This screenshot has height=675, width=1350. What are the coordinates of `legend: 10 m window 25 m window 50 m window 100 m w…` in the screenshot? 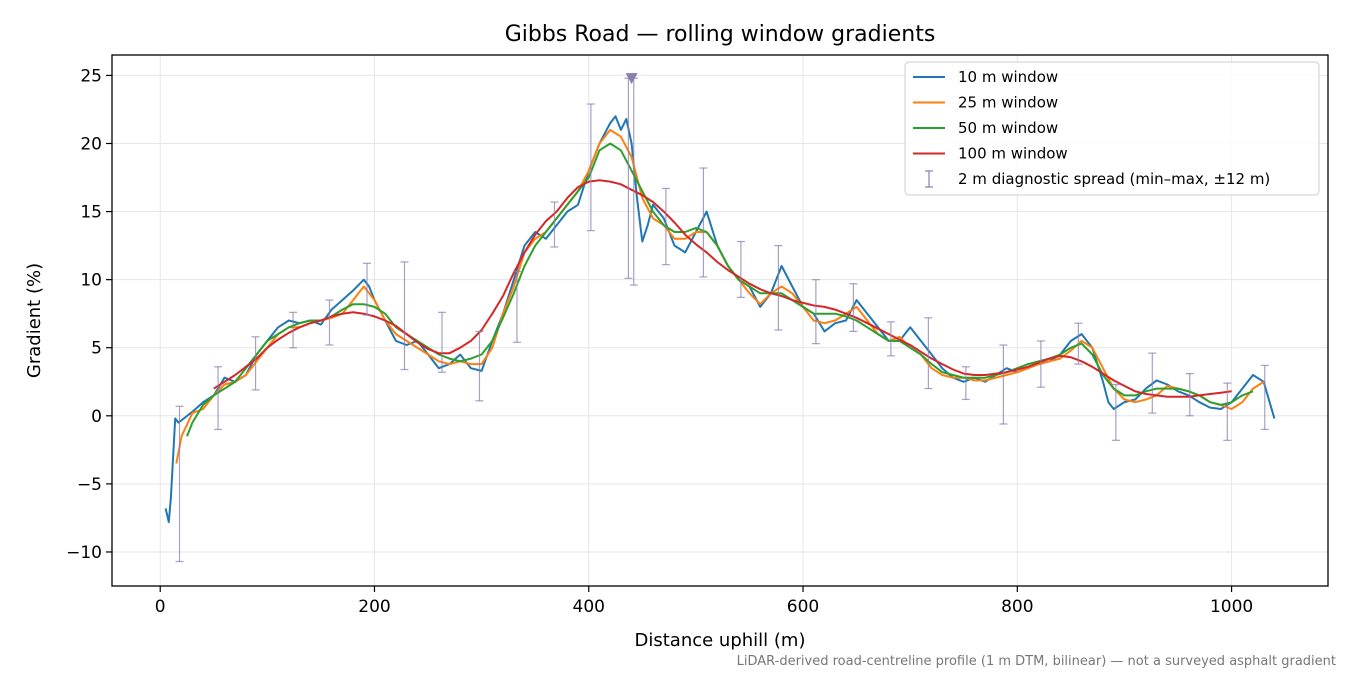 It's located at (1112, 128).